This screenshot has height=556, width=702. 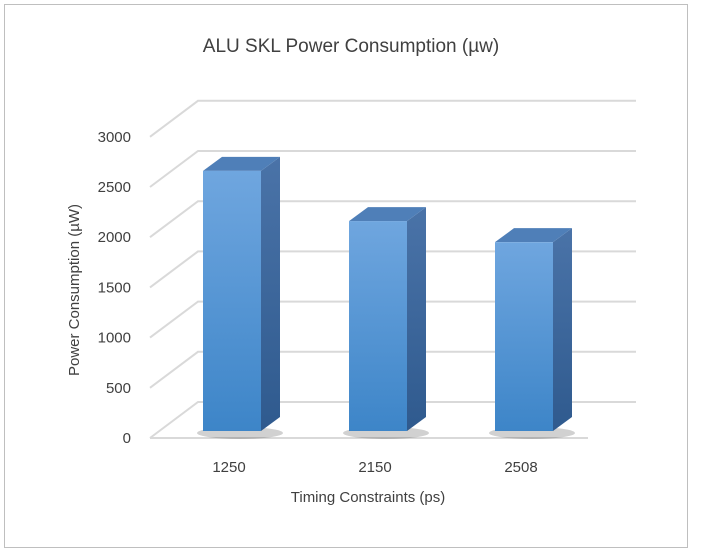 I want to click on x-tick-label: 2150, so click(x=374, y=467).